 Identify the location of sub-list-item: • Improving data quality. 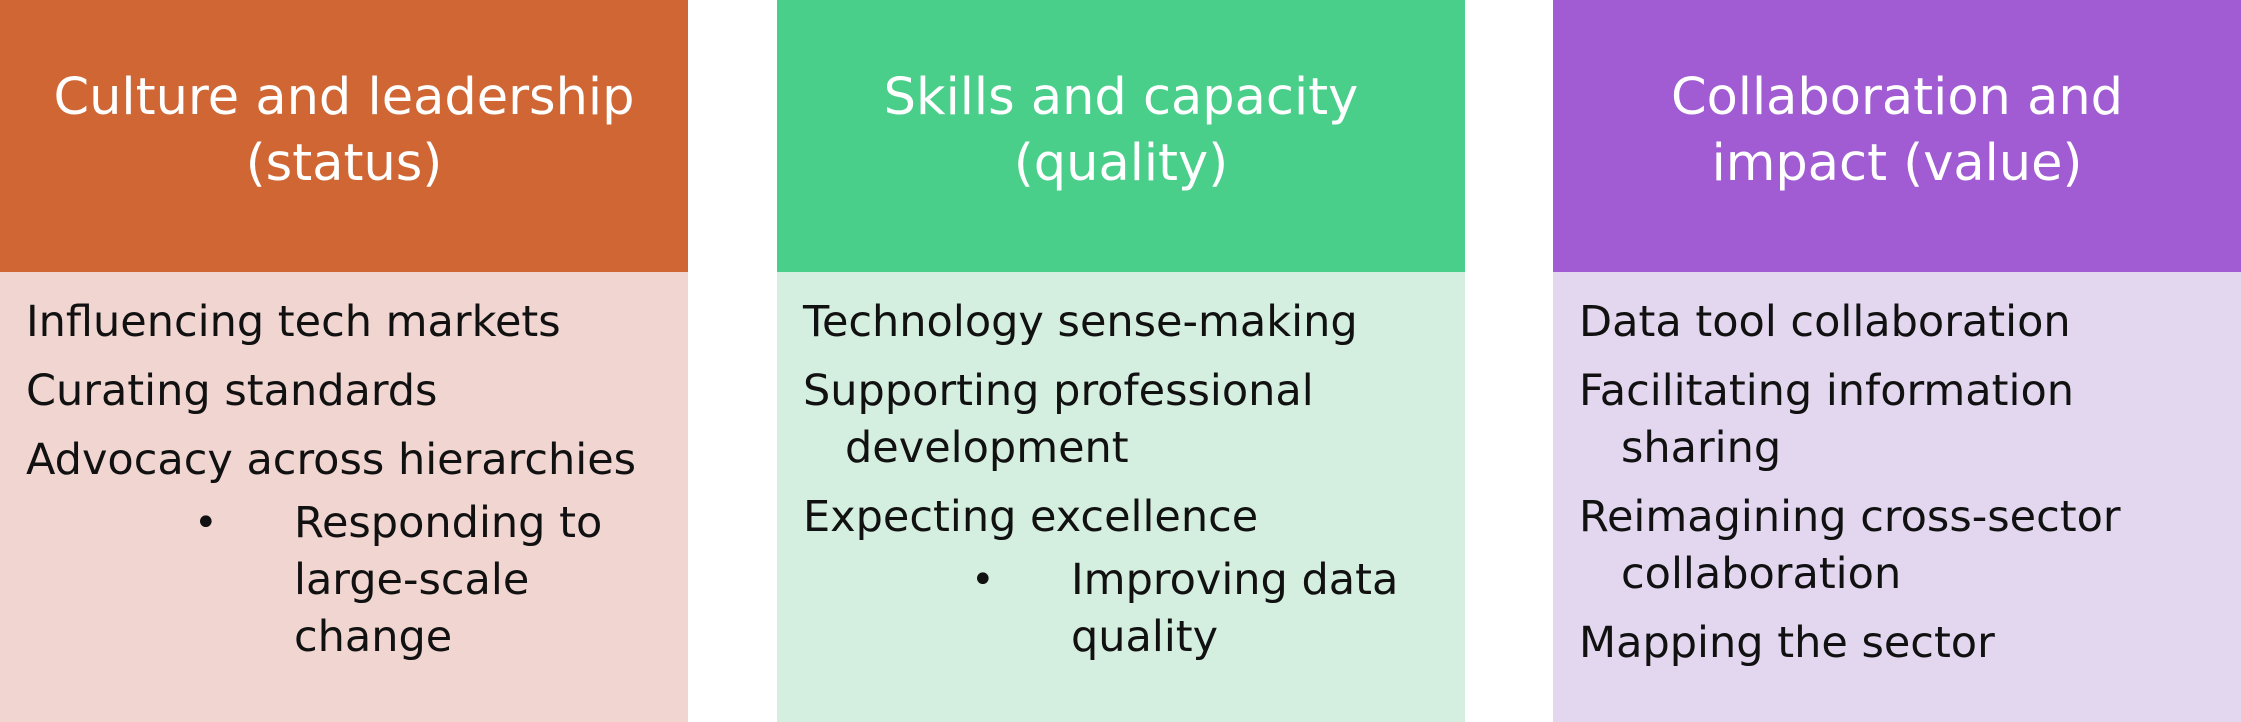
(1122, 609).